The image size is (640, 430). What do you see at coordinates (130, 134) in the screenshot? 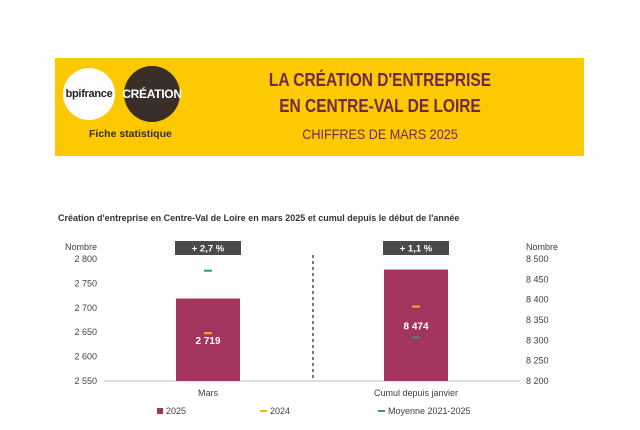
I see `fiche-statistique-label: Fiche statistique` at bounding box center [130, 134].